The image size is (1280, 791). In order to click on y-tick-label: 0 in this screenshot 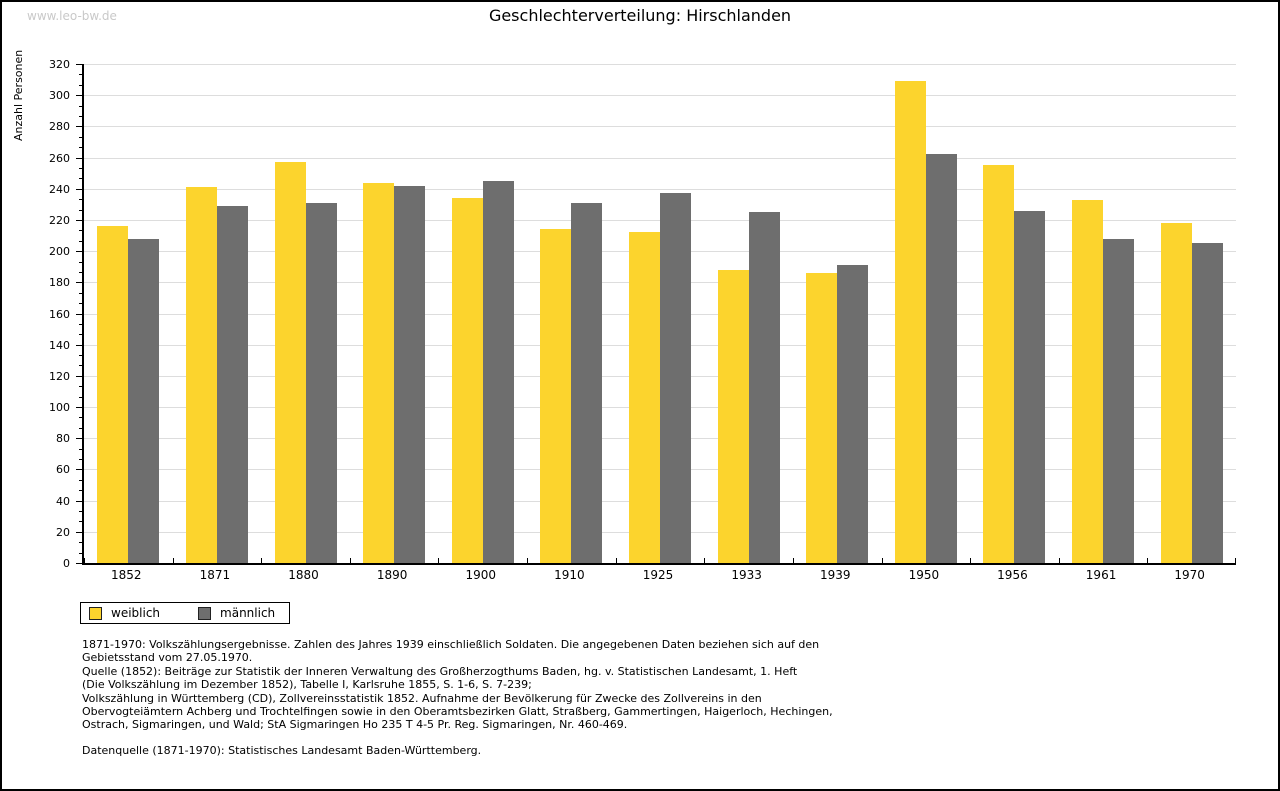, I will do `click(66, 563)`.